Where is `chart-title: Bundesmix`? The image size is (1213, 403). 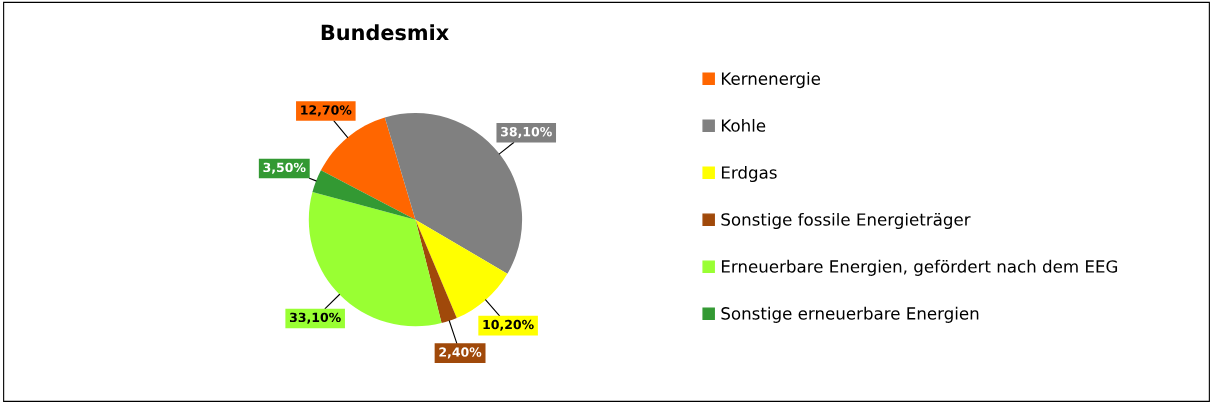
chart-title: Bundesmix is located at coordinates (385, 32).